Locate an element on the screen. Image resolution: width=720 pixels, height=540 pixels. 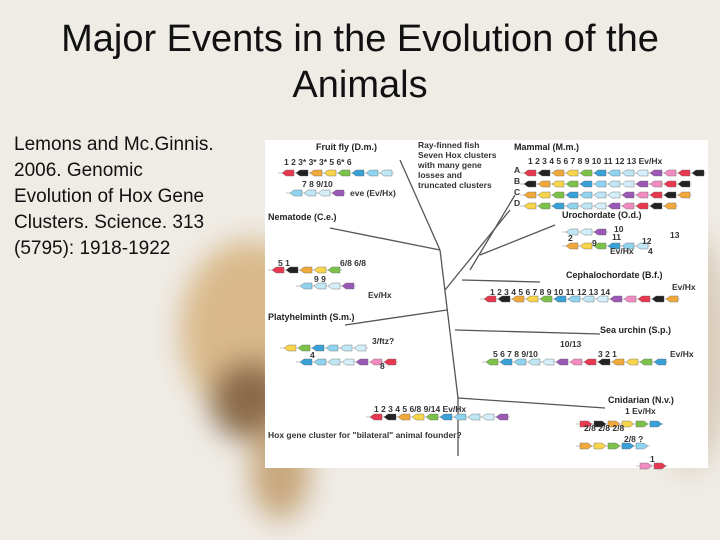
figure-label: losses and is located at coordinates (440, 175).